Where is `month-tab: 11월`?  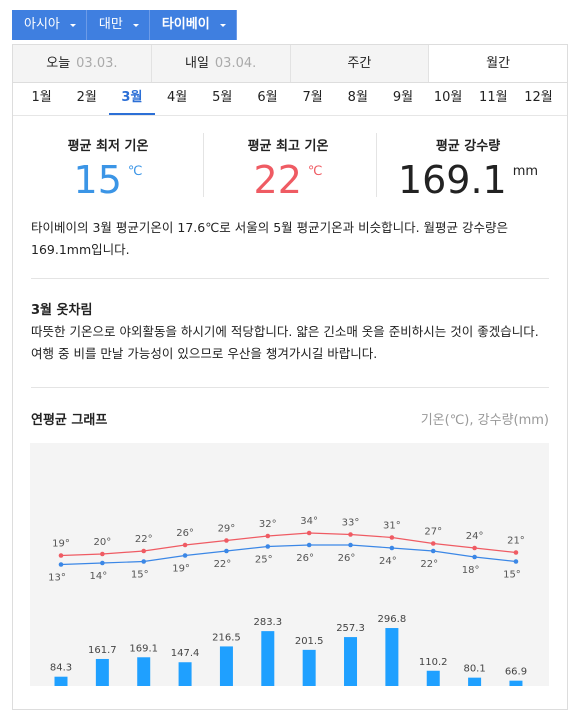 month-tab: 11월 is located at coordinates (493, 97).